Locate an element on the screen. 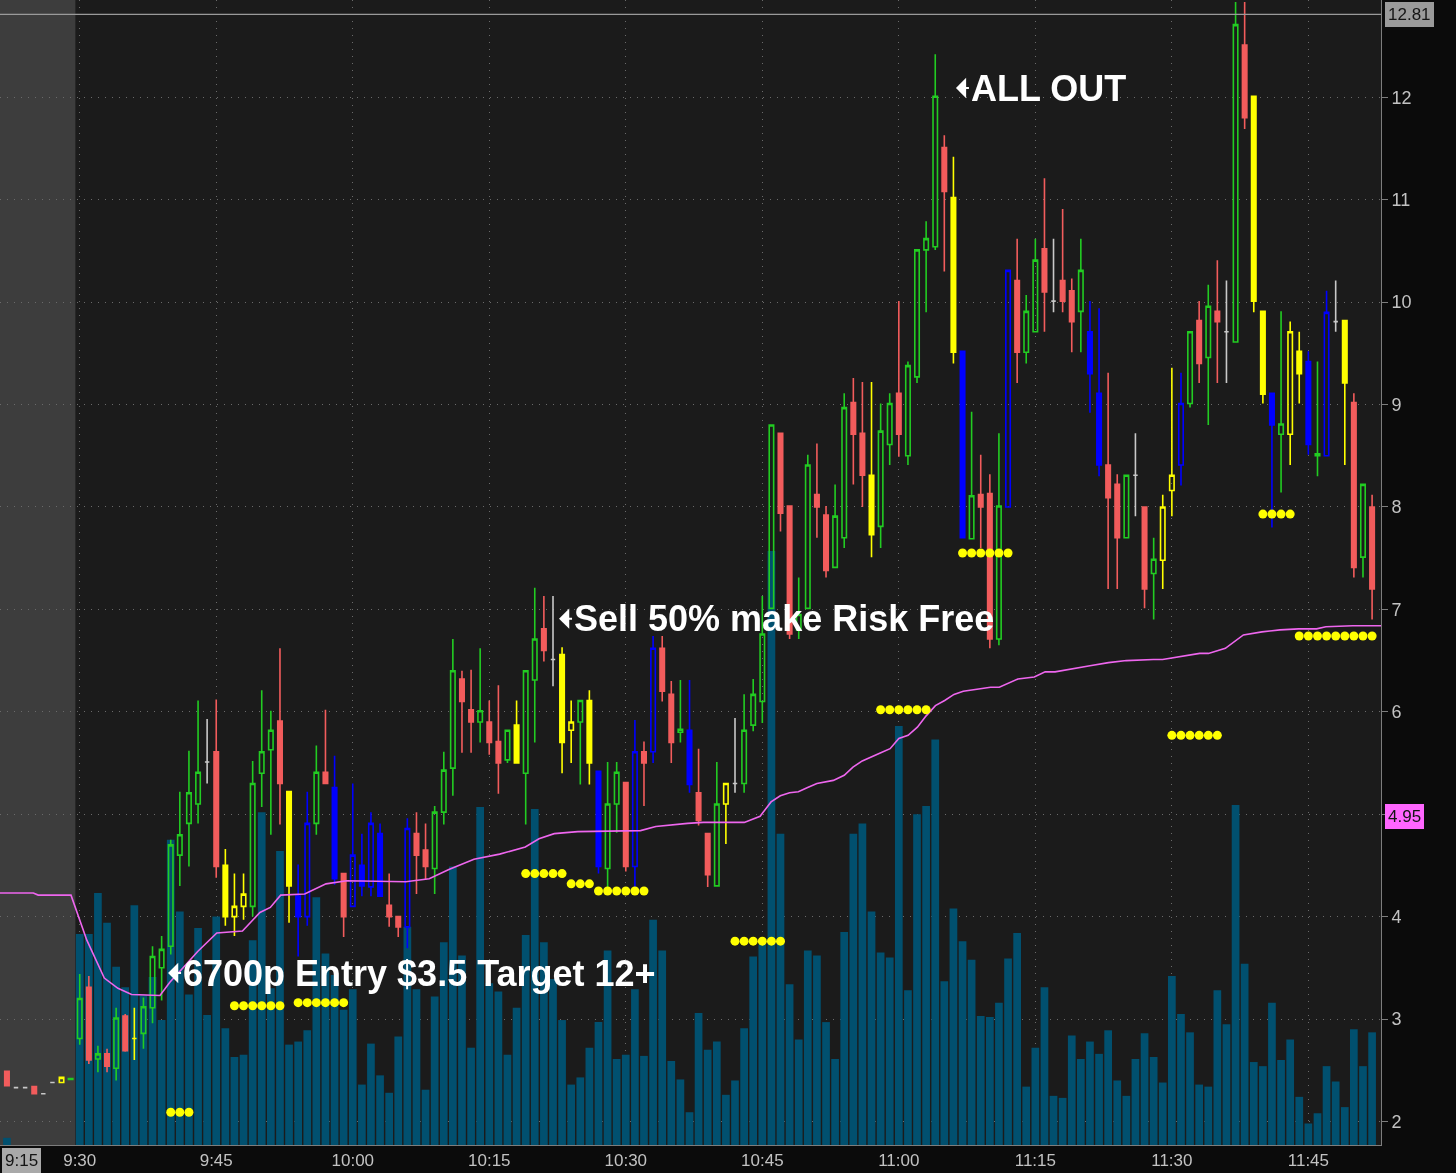  y-tick-label: 10 is located at coordinates (1401, 302).